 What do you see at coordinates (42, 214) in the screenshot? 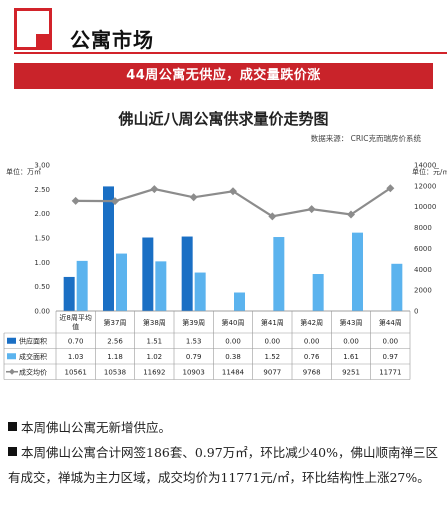
I see `y-left-tick-label: 2.00` at bounding box center [42, 214].